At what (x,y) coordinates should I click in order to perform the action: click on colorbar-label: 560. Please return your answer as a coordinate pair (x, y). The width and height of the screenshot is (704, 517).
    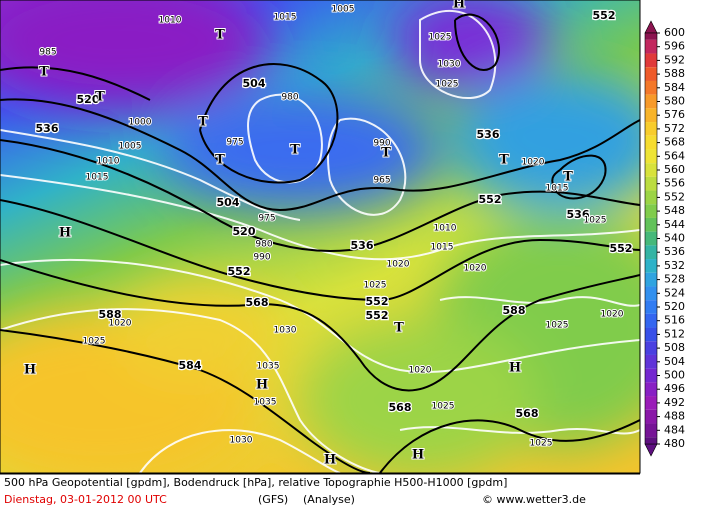
    Looking at the image, I should click on (674, 169).